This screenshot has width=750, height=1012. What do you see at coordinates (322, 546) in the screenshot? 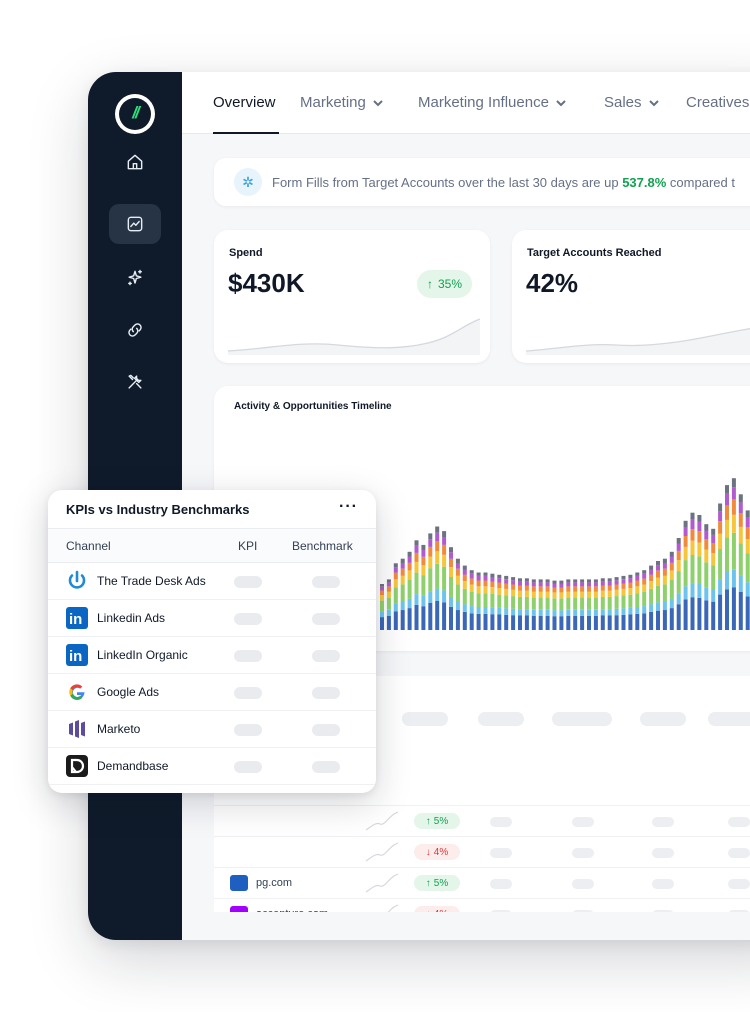
I see `column-header-benchmark: Benchmark` at bounding box center [322, 546].